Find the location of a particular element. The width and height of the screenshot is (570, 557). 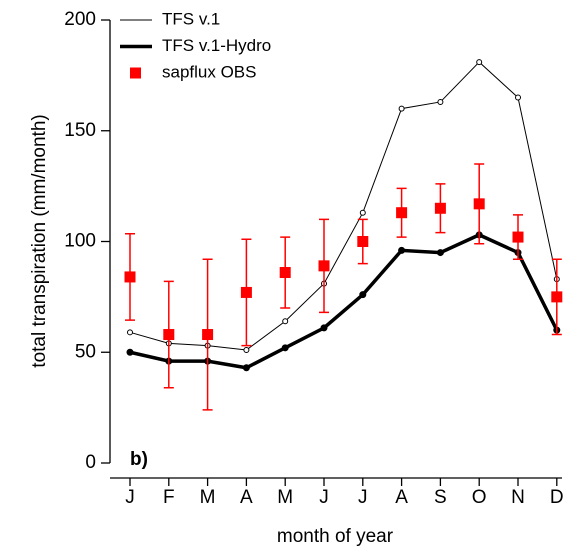

y-tick-label: 100 is located at coordinates (80, 241).